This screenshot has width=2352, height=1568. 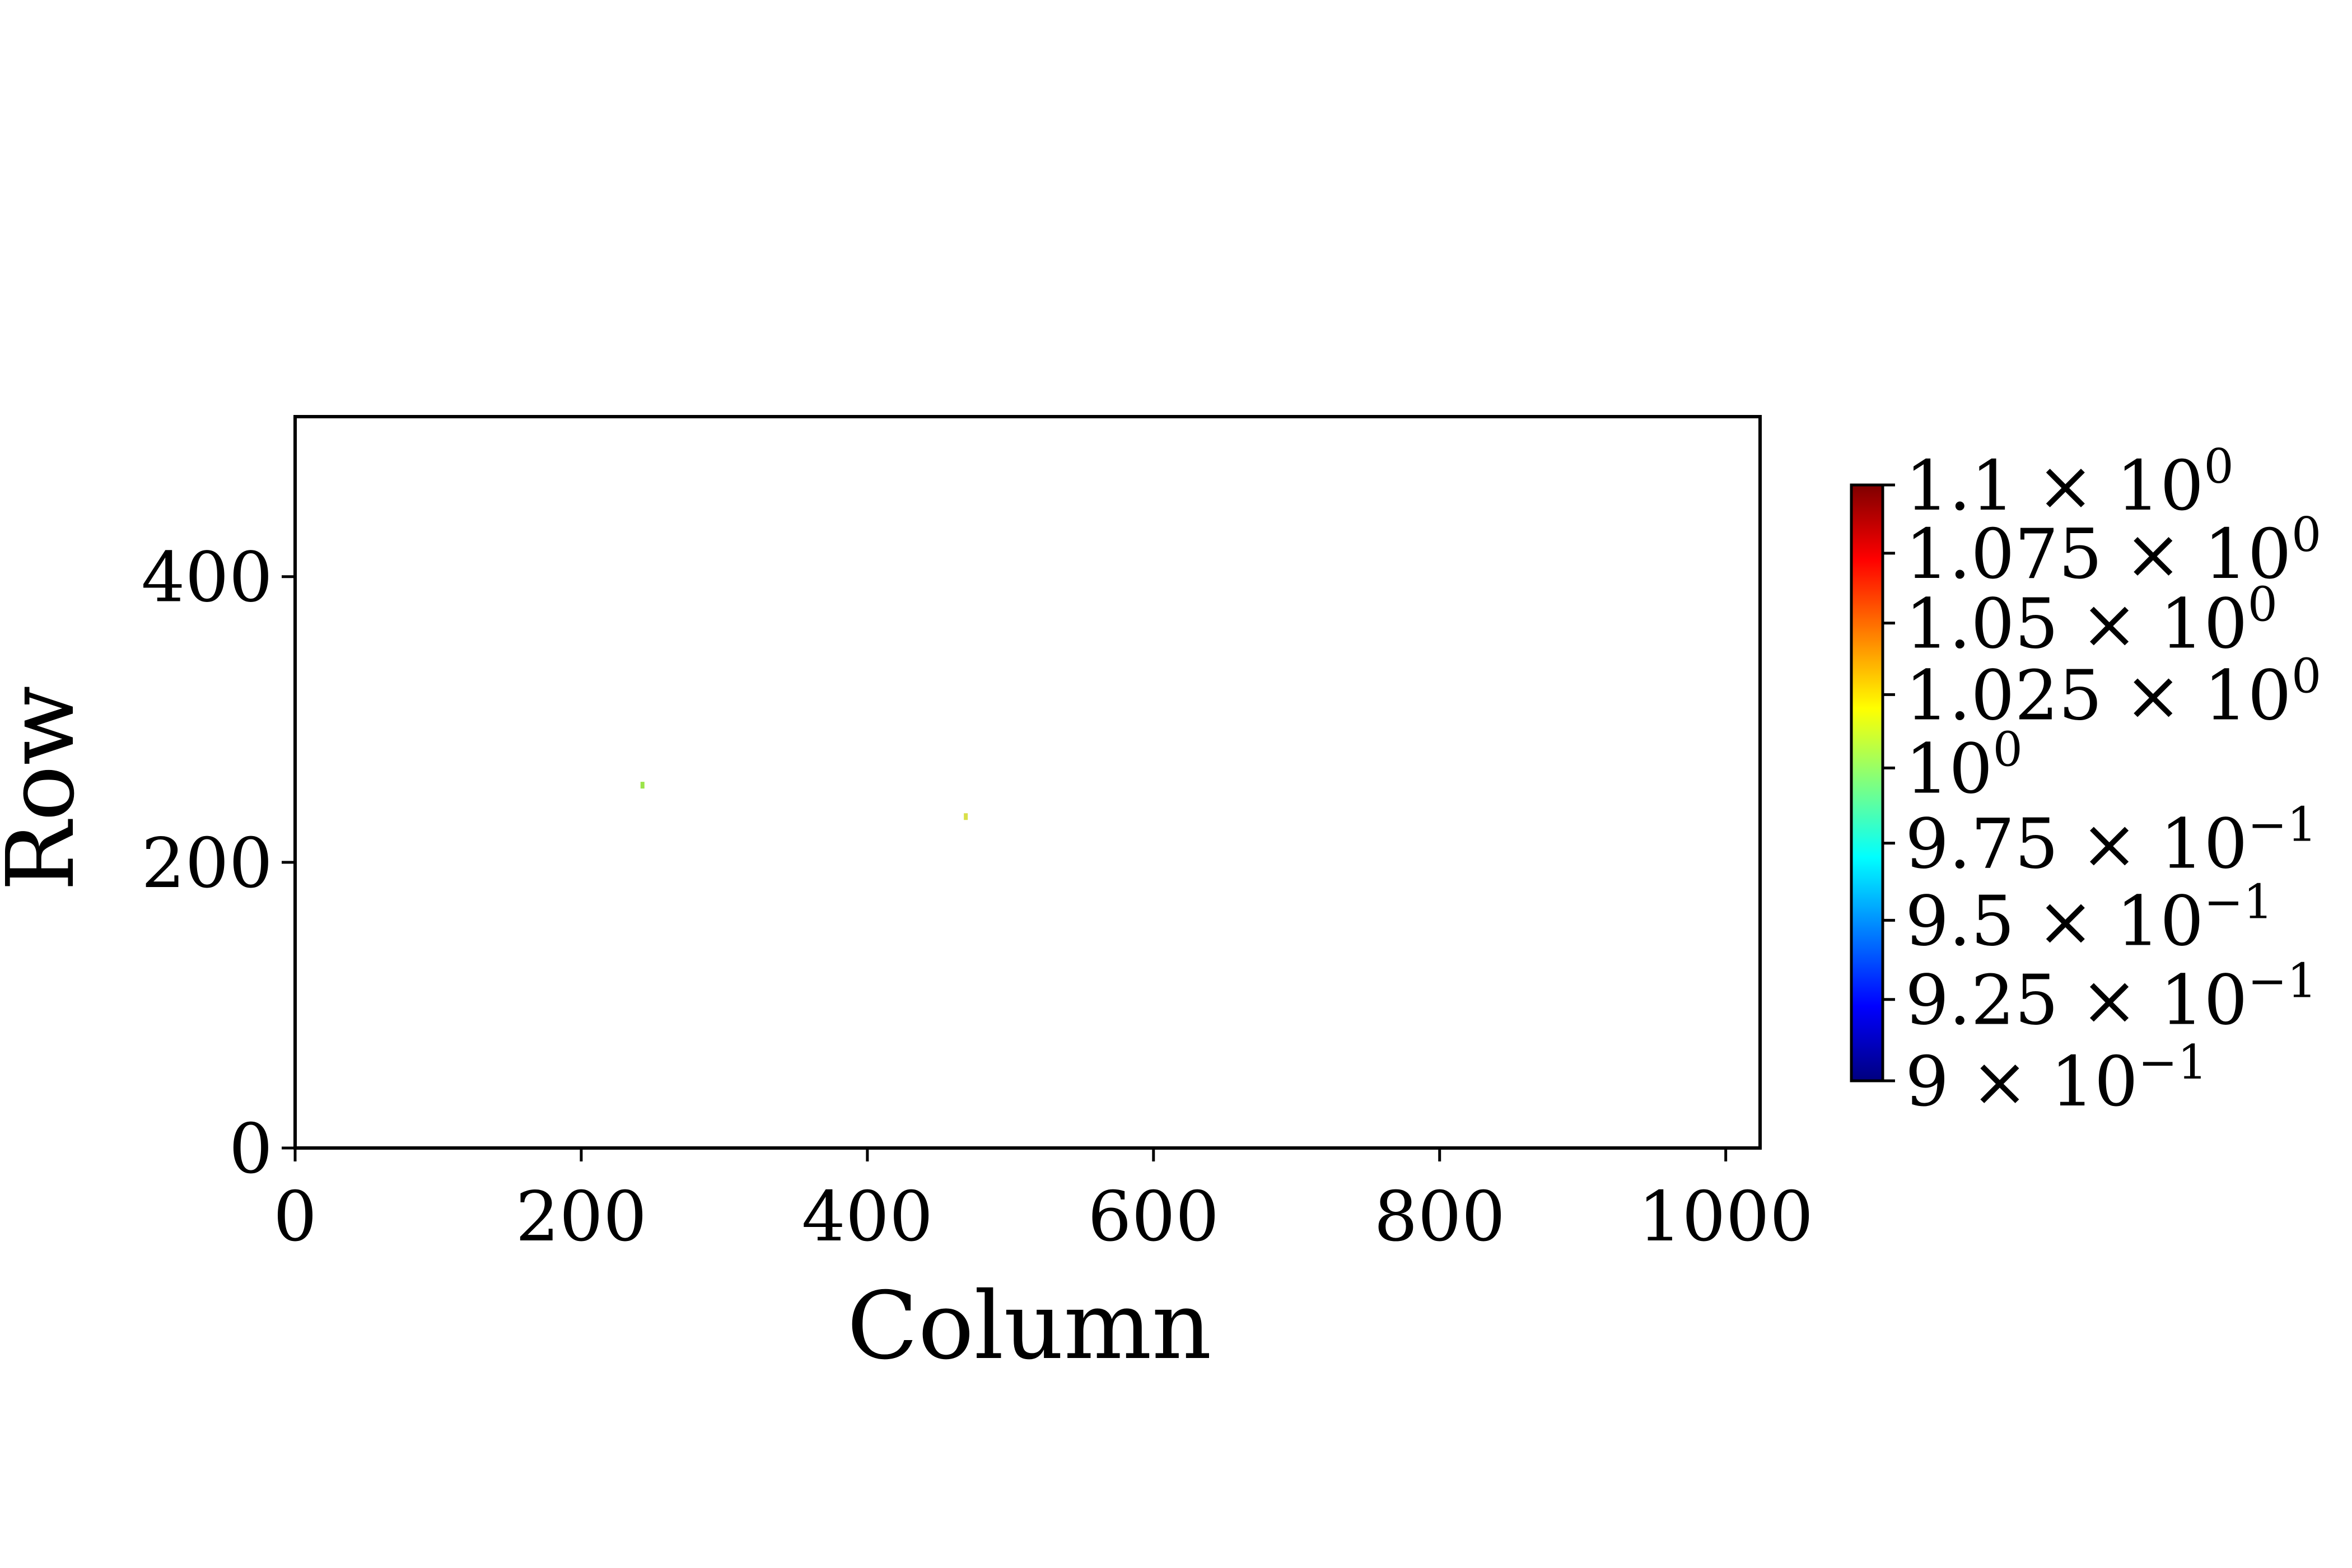 What do you see at coordinates (2111, 841) in the screenshot?
I see `colorbar-tick-label: 9.75 × 10⁻¹` at bounding box center [2111, 841].